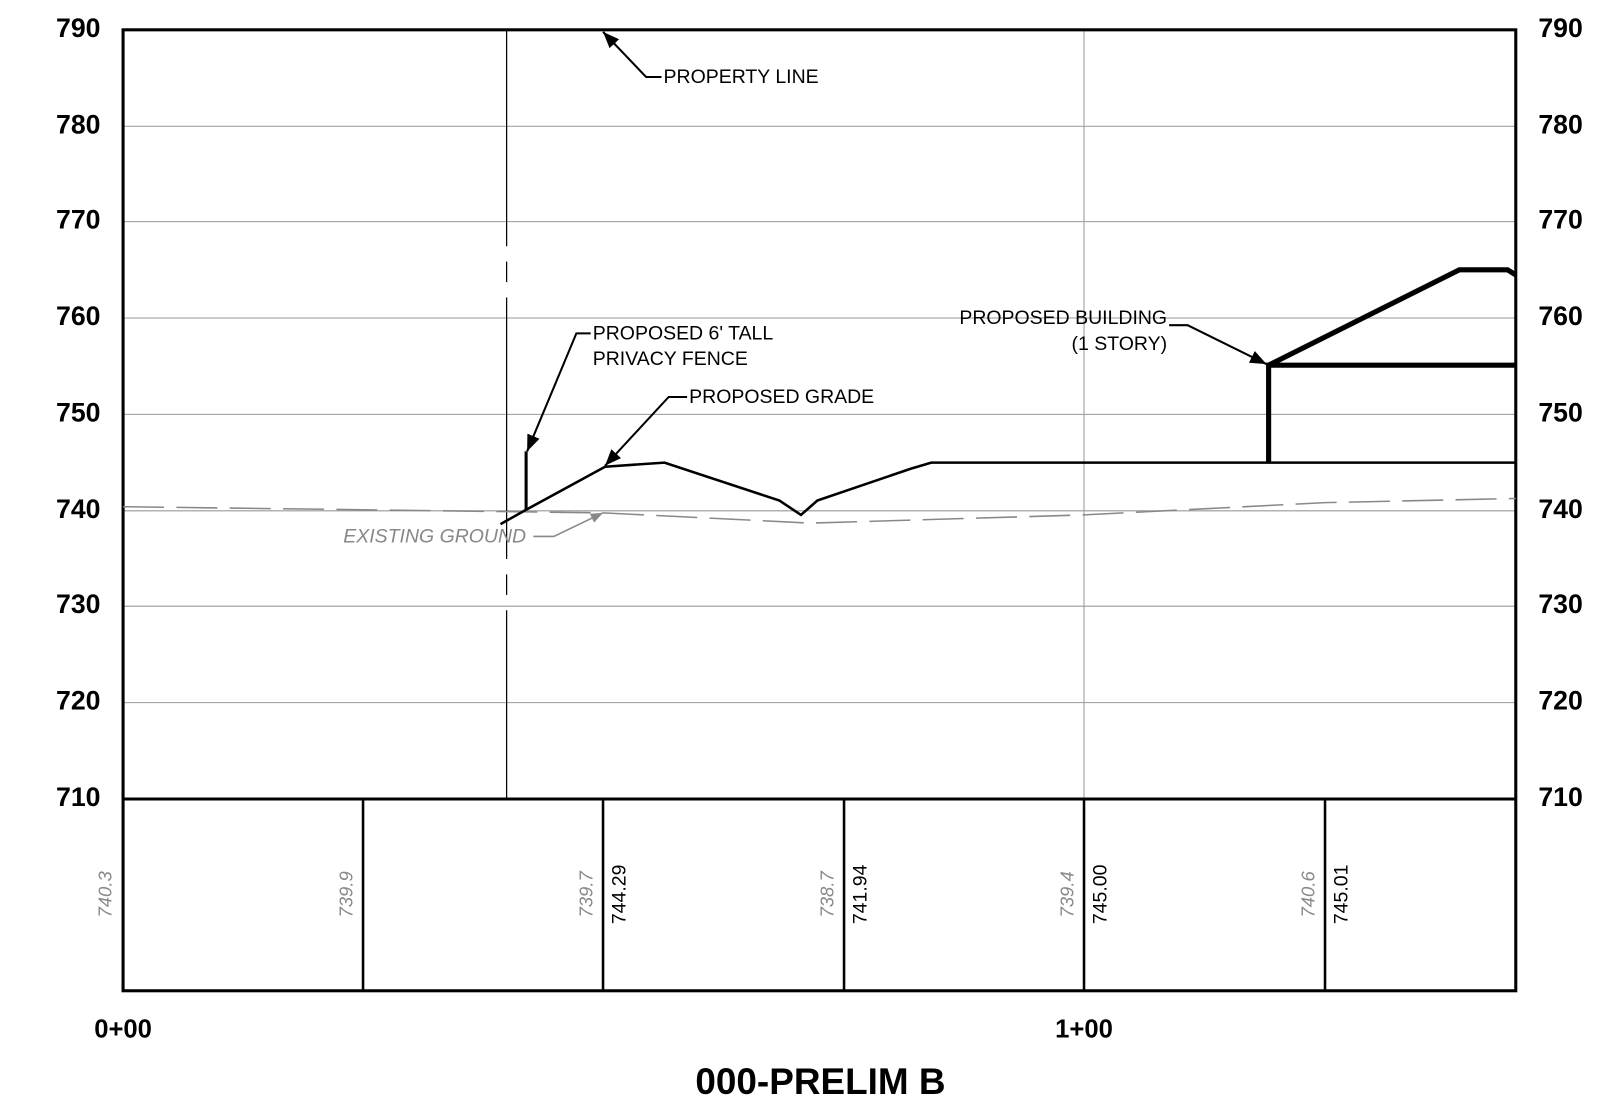 Image resolution: width=1605 pixels, height=1117 pixels. Describe the element at coordinates (1342, 895) in the screenshot. I see `elevation: 745.01` at that location.